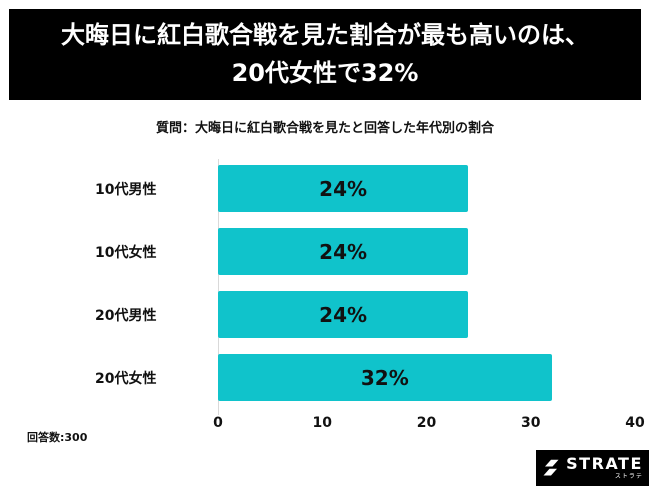 The height and width of the screenshot is (488, 650). What do you see at coordinates (531, 423) in the screenshot?
I see `x-tick-label: 30` at bounding box center [531, 423].